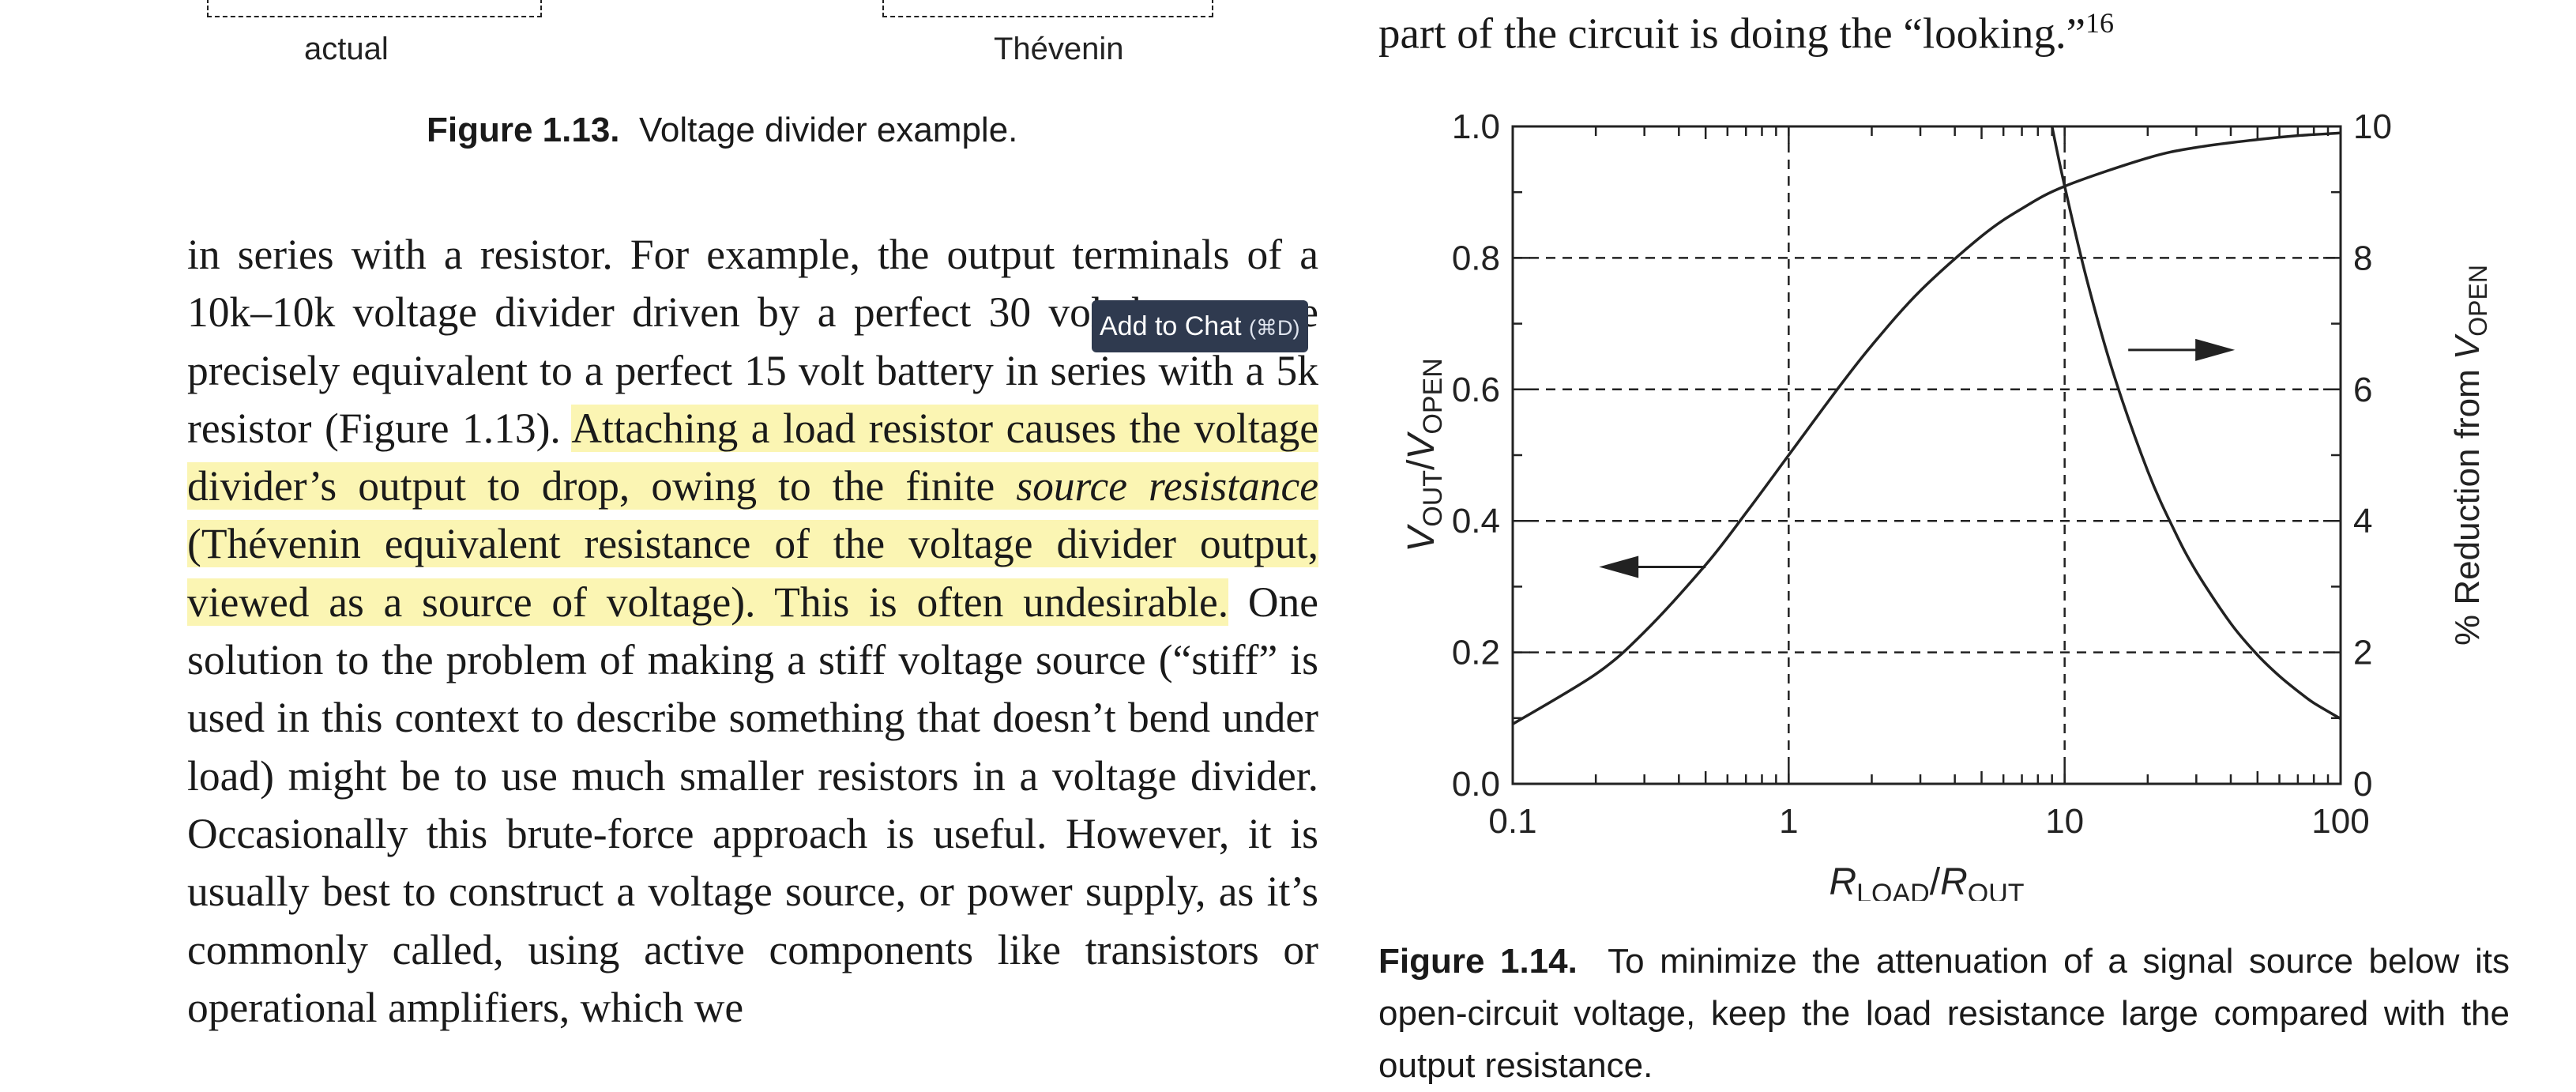 This screenshot has width=2576, height=1092. What do you see at coordinates (1789, 821) in the screenshot?
I see `x-tick-label: 1` at bounding box center [1789, 821].